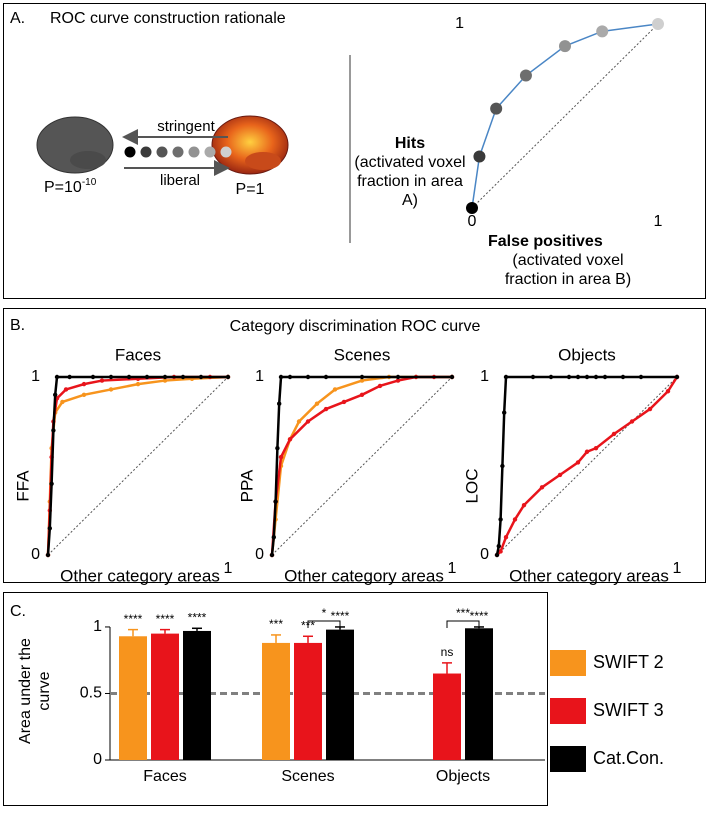 This screenshot has width=709, height=828. What do you see at coordinates (628, 758) in the screenshot?
I see `legend-label: Cat.Con.` at bounding box center [628, 758].